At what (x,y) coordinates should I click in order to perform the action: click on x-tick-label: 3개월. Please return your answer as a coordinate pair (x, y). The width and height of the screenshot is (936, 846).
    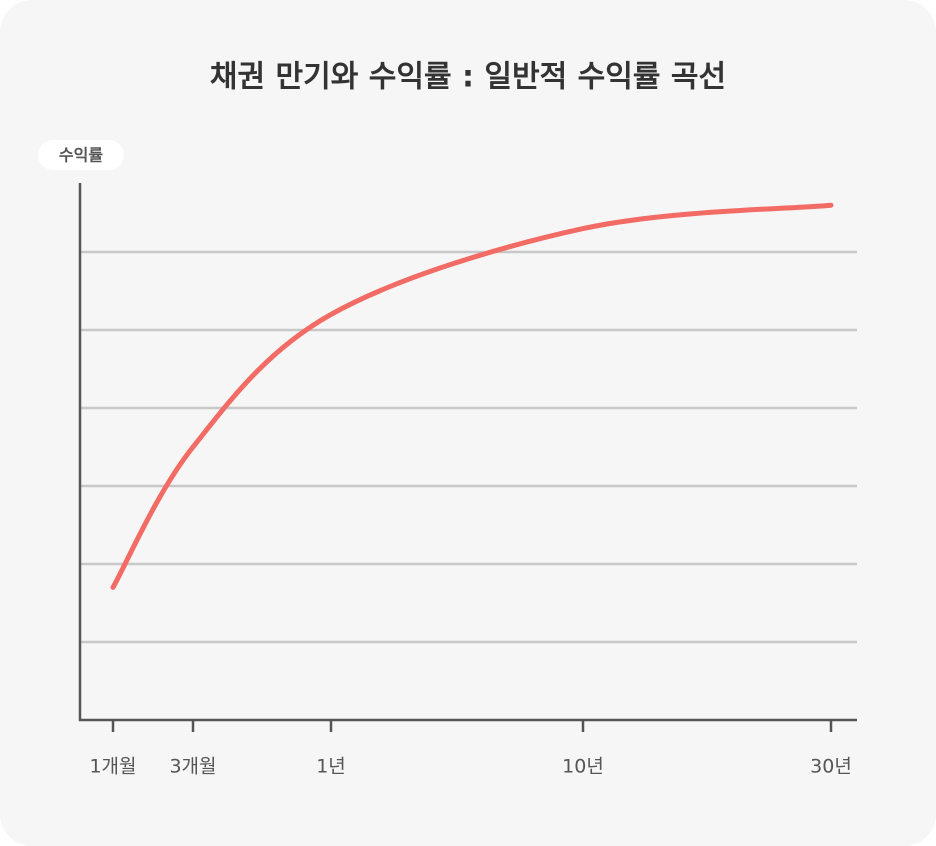
    Looking at the image, I should click on (192, 767).